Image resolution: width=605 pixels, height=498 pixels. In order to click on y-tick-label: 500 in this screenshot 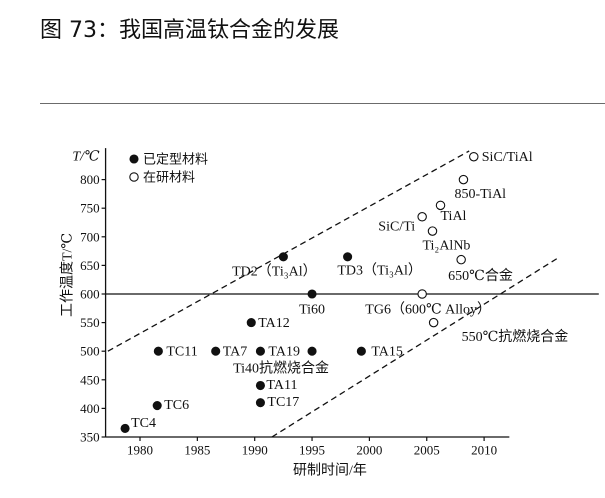, I will do `click(90, 351)`.